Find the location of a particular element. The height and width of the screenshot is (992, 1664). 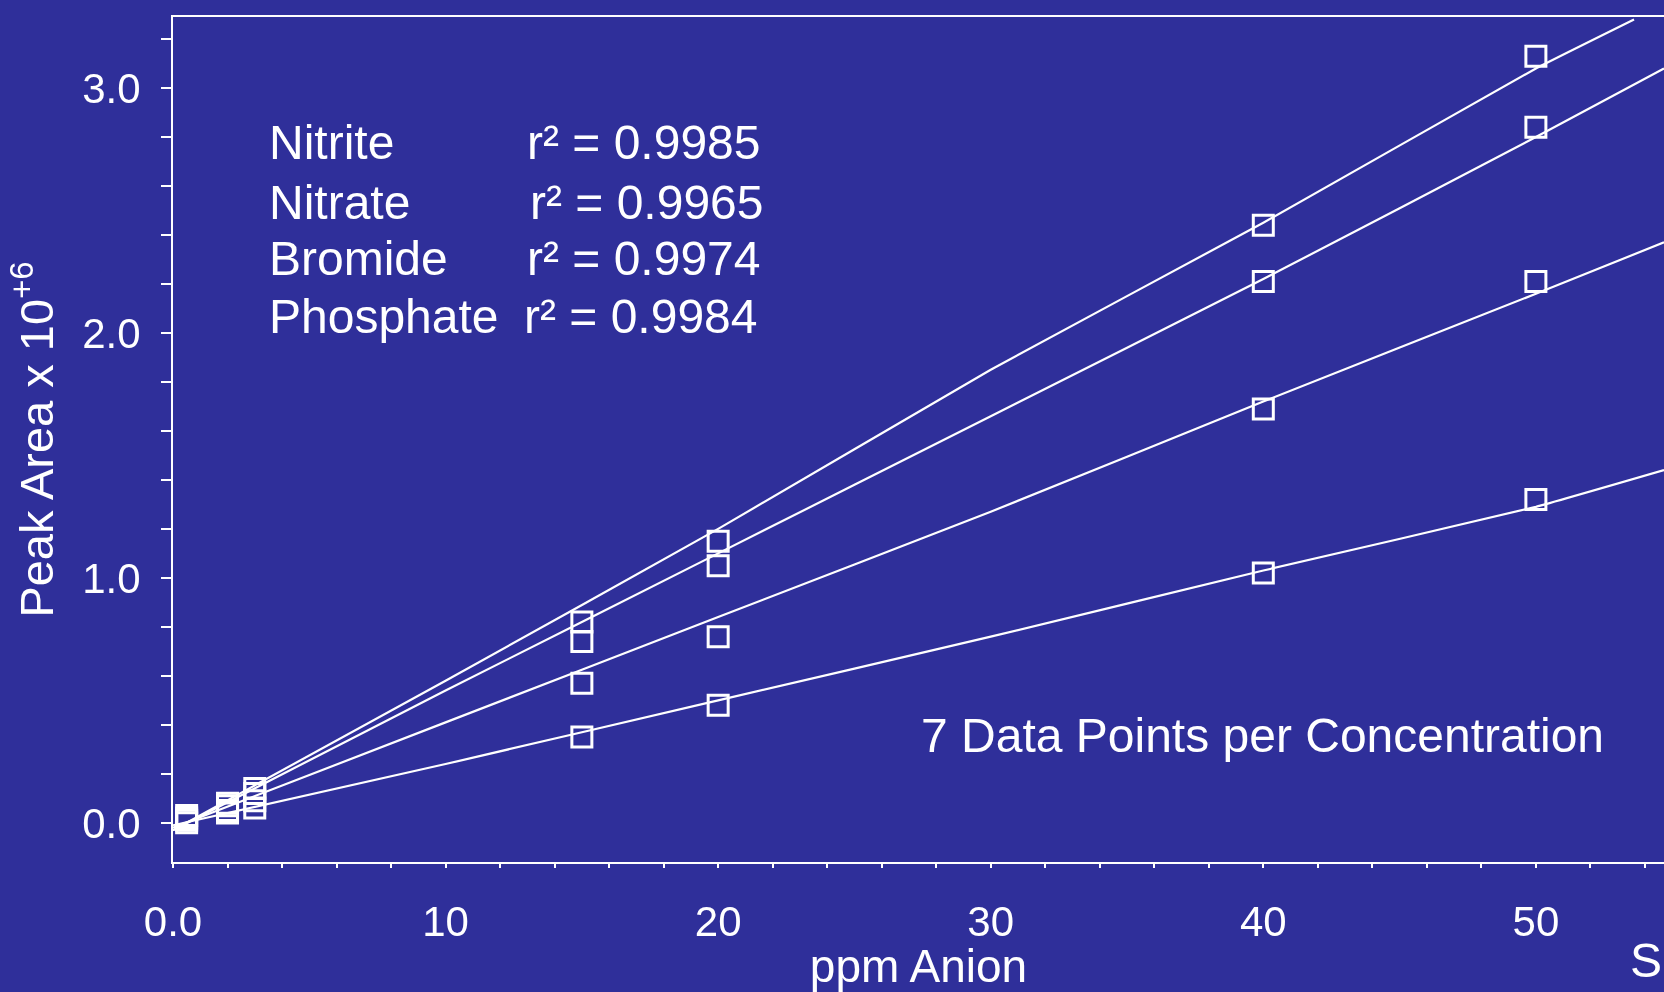

annotation: r² = 0.9974 is located at coordinates (644, 258).